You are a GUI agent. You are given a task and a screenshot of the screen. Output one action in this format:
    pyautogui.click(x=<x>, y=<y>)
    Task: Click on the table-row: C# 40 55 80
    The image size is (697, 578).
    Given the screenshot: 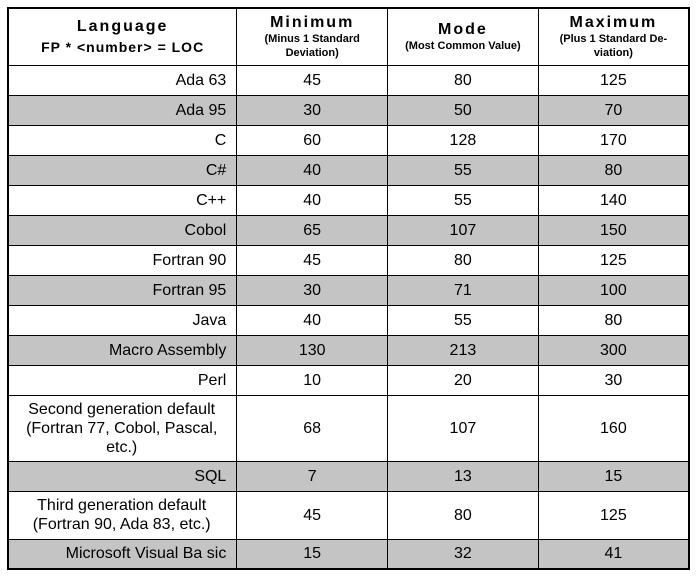 What is the action you would take?
    pyautogui.click(x=348, y=170)
    